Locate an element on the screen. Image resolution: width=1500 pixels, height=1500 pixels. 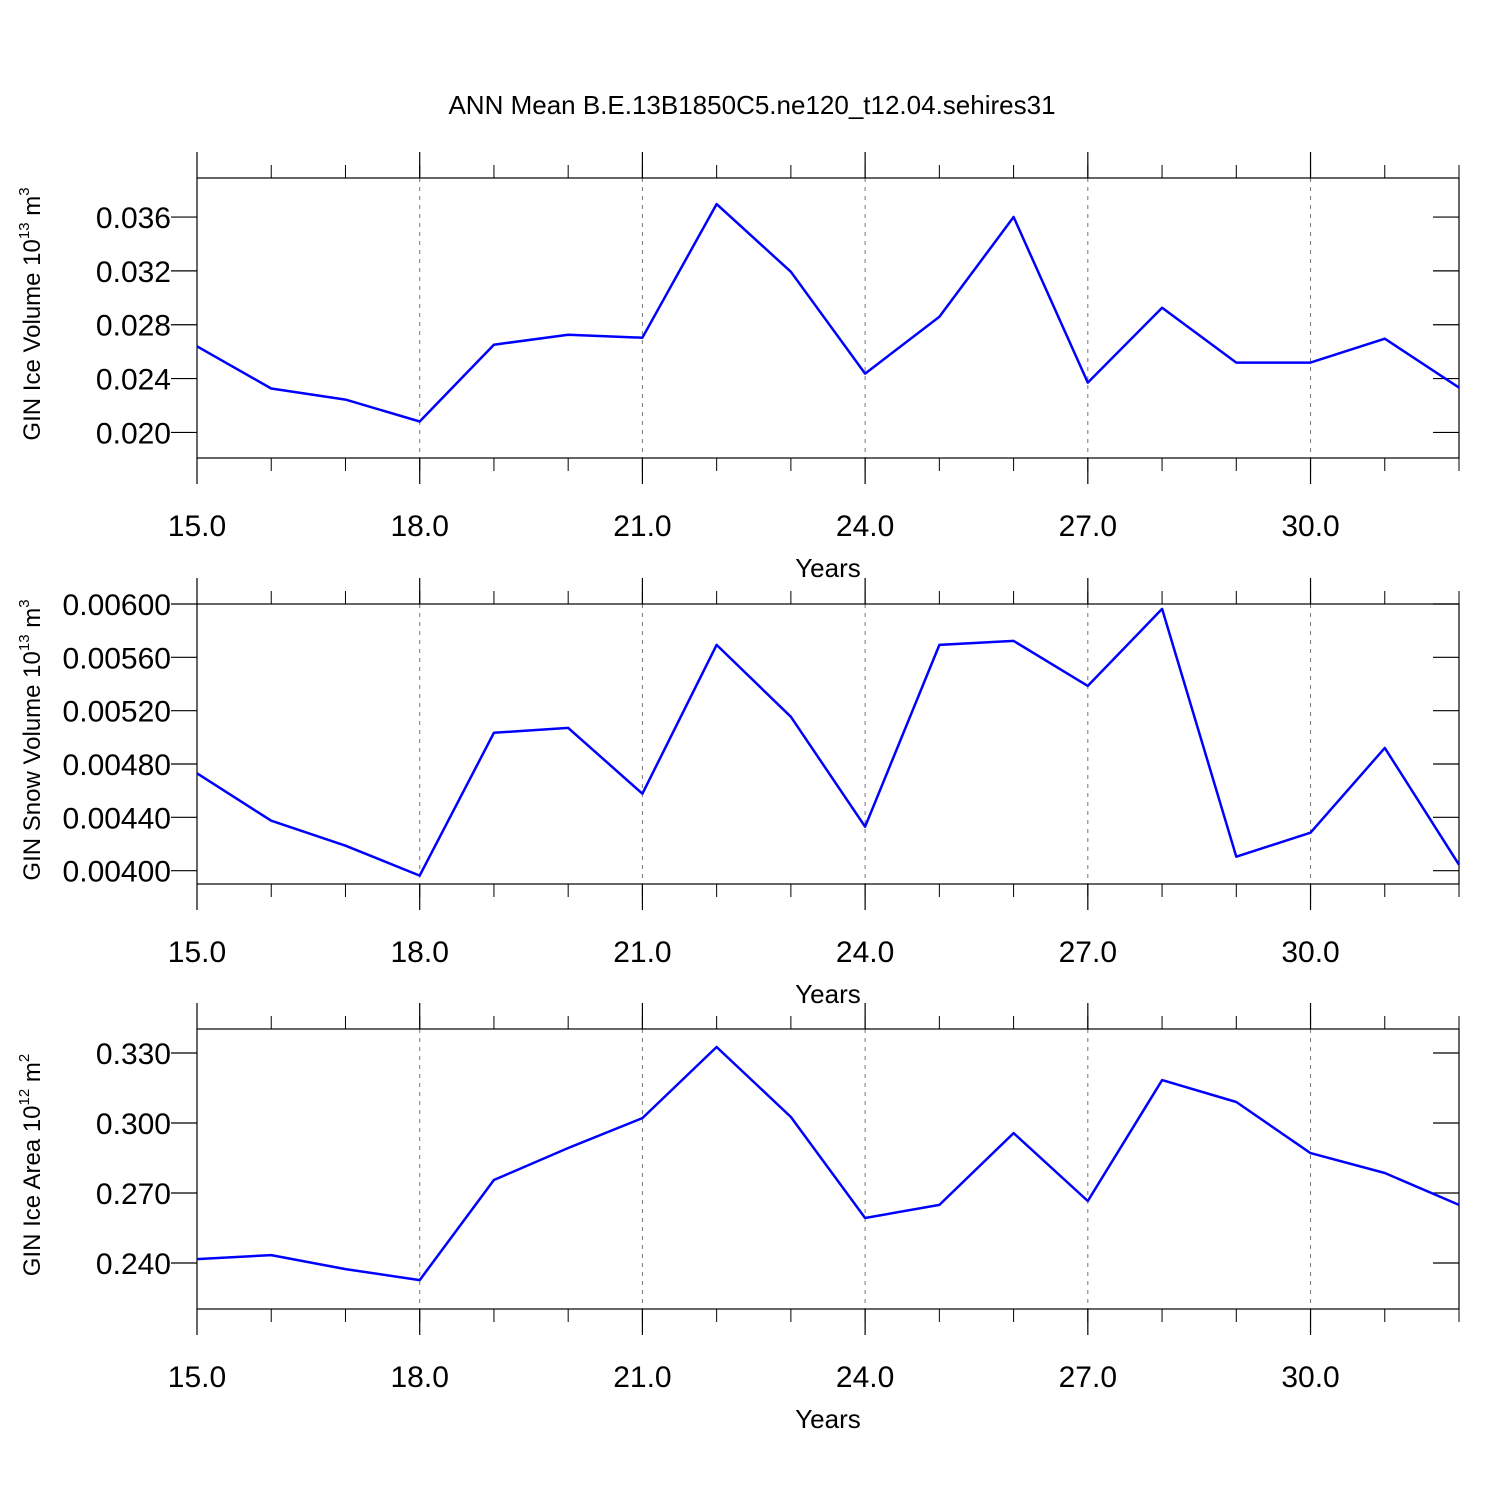
y-axis-label: GIN Snow Volume 1013 m3 is located at coordinates (31, 739).